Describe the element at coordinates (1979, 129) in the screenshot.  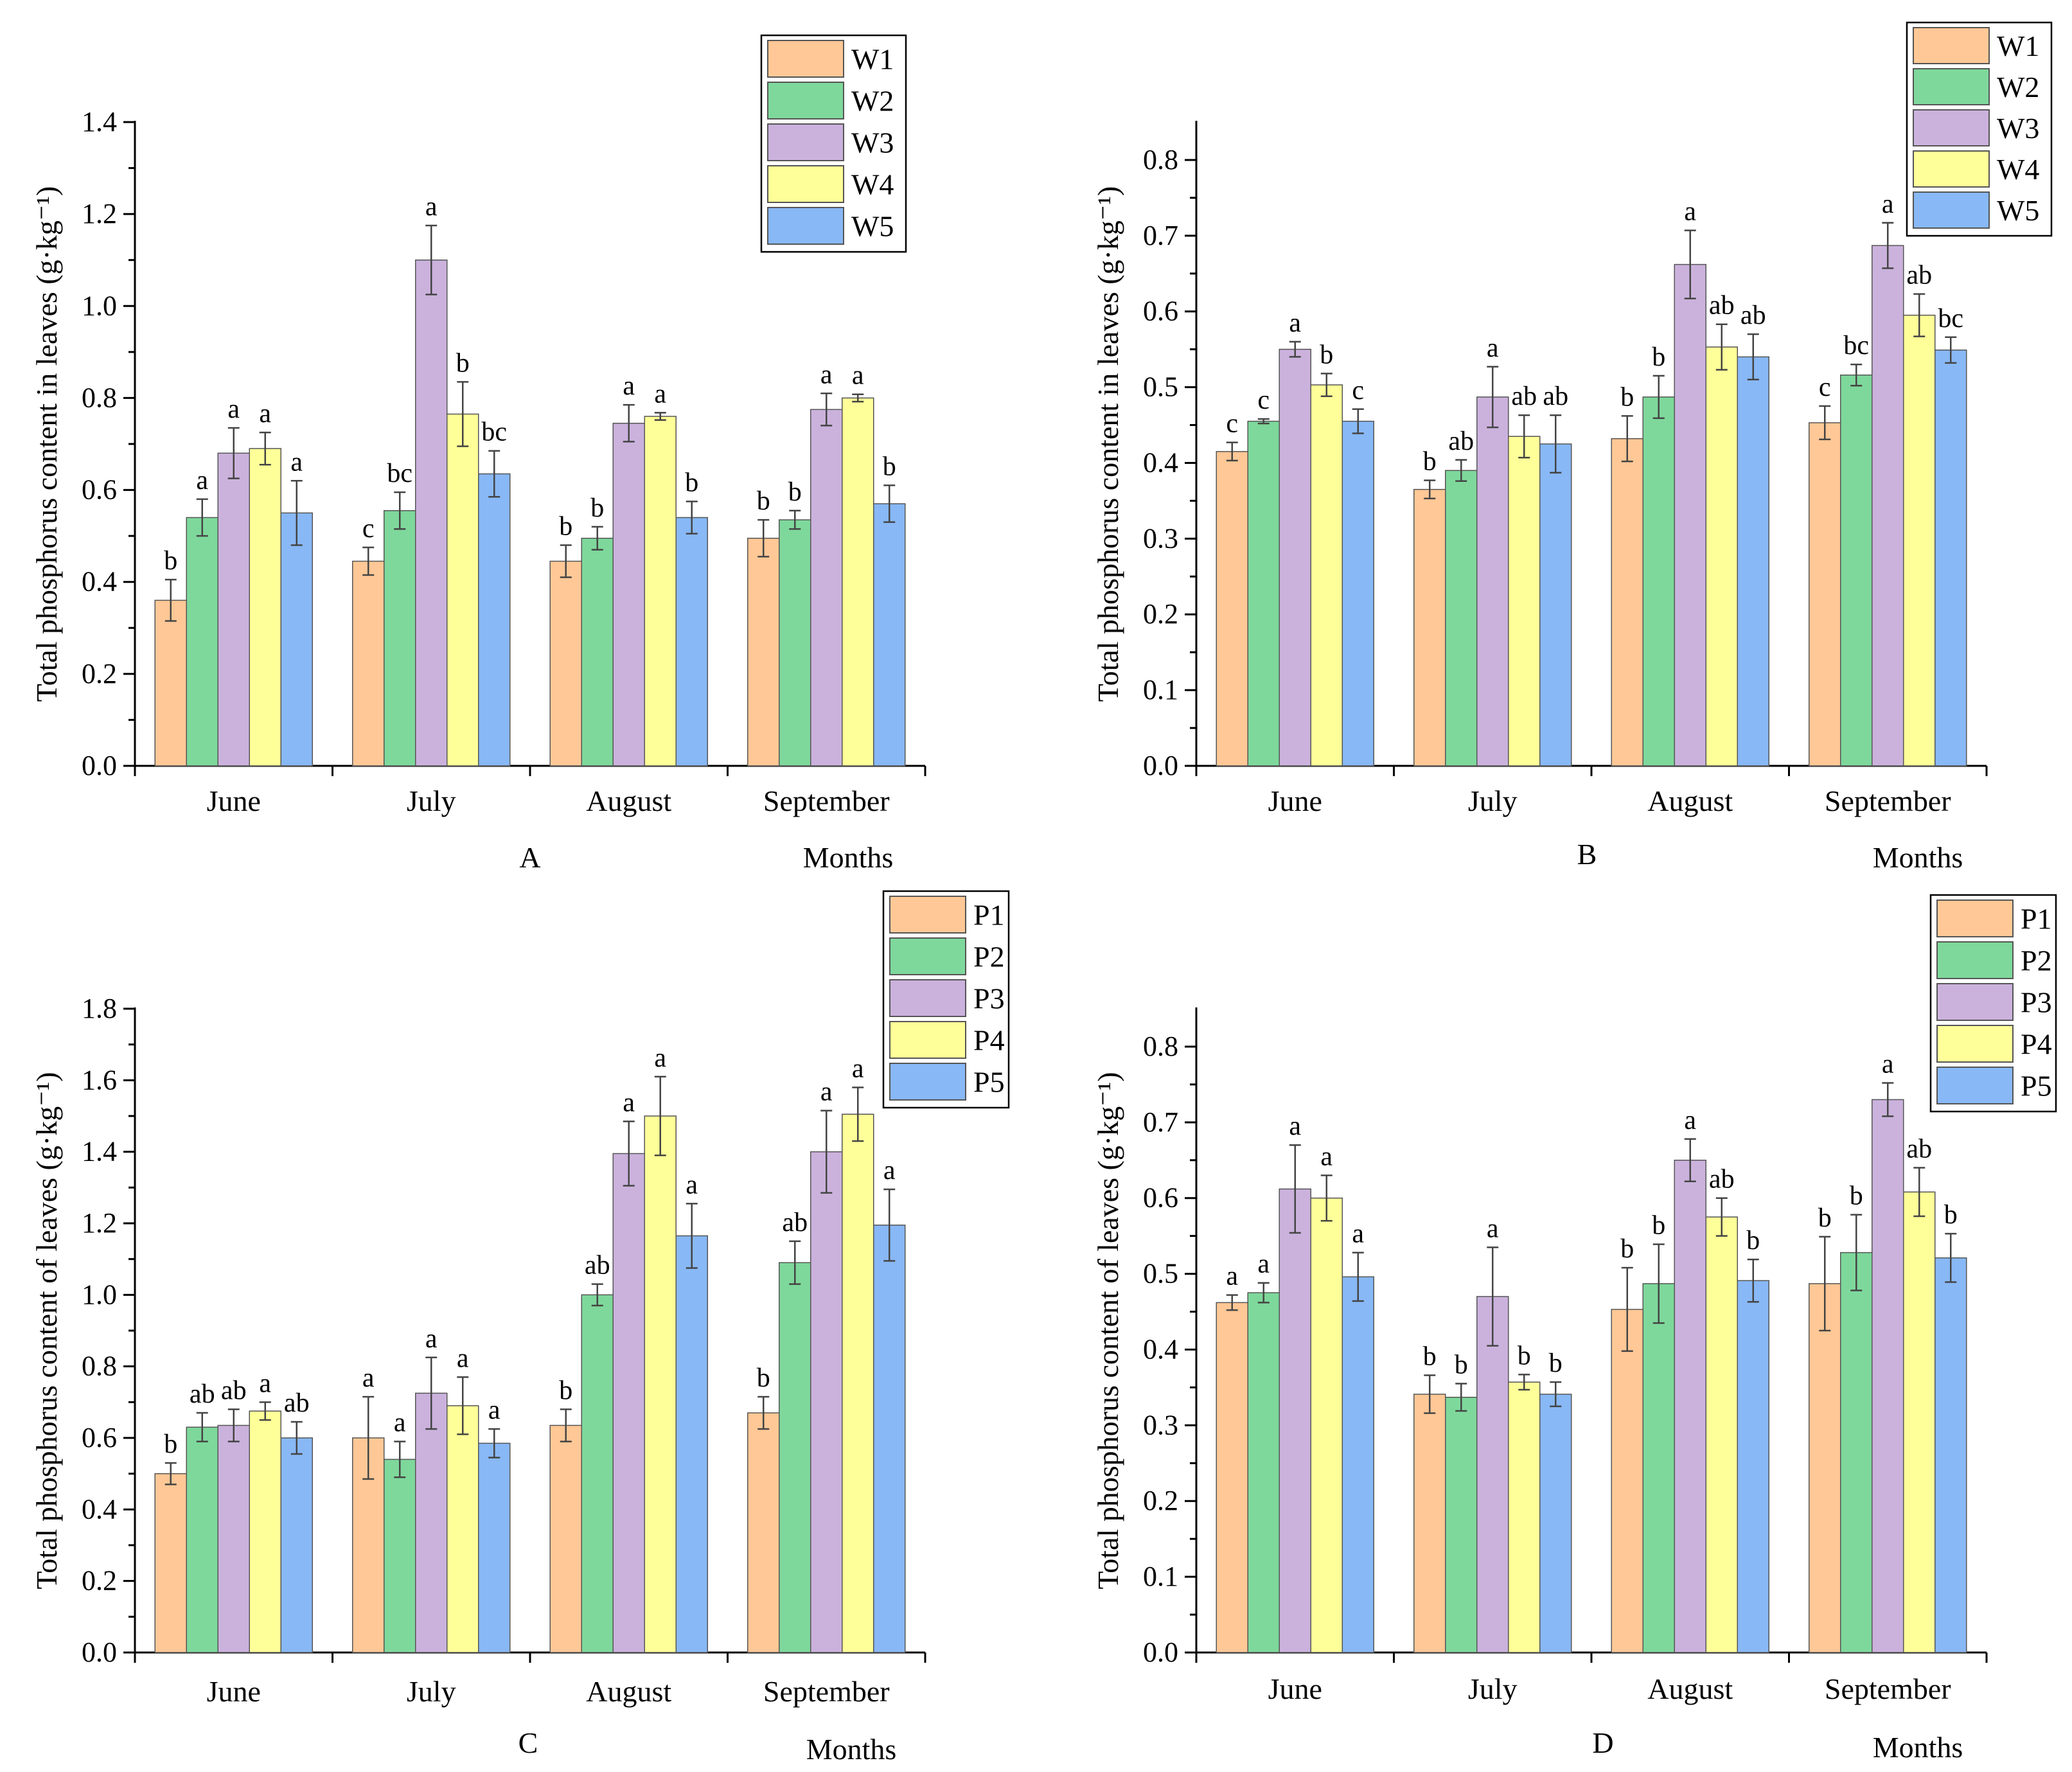
I see `legend: W1 W2 W3 W4 W5` at that location.